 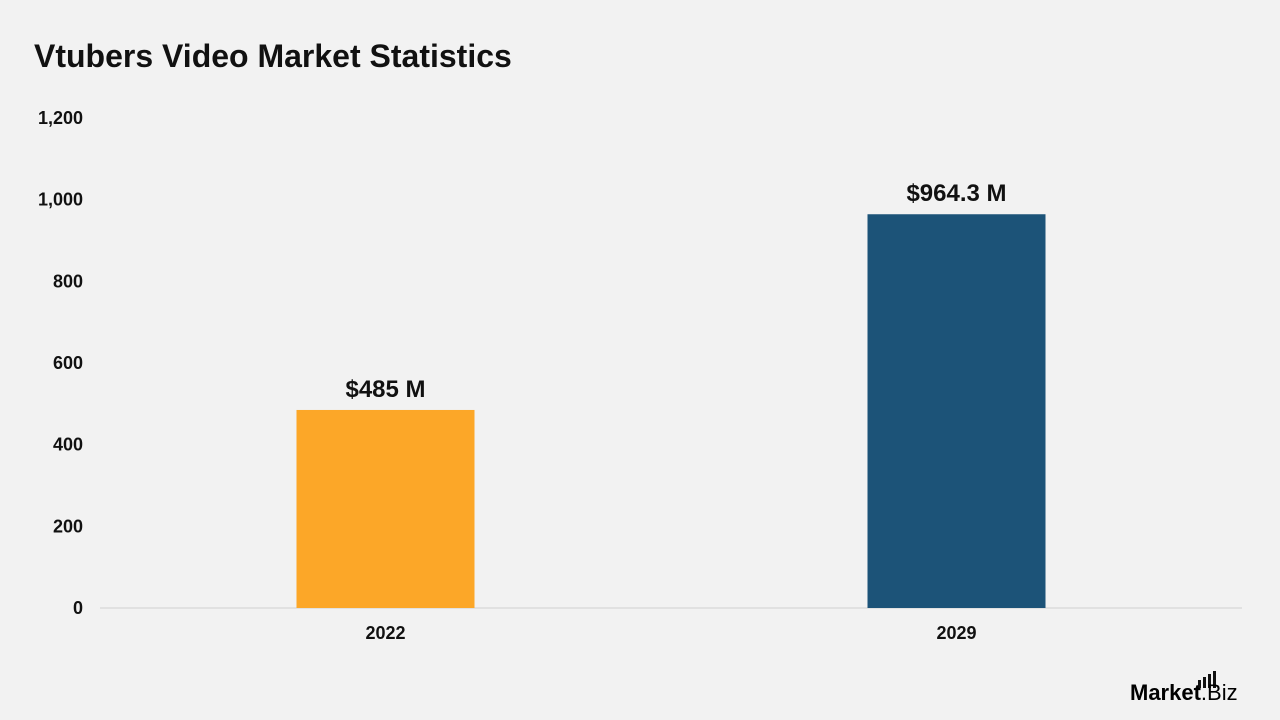 I want to click on logo-bars-icon, so click(x=1207, y=679).